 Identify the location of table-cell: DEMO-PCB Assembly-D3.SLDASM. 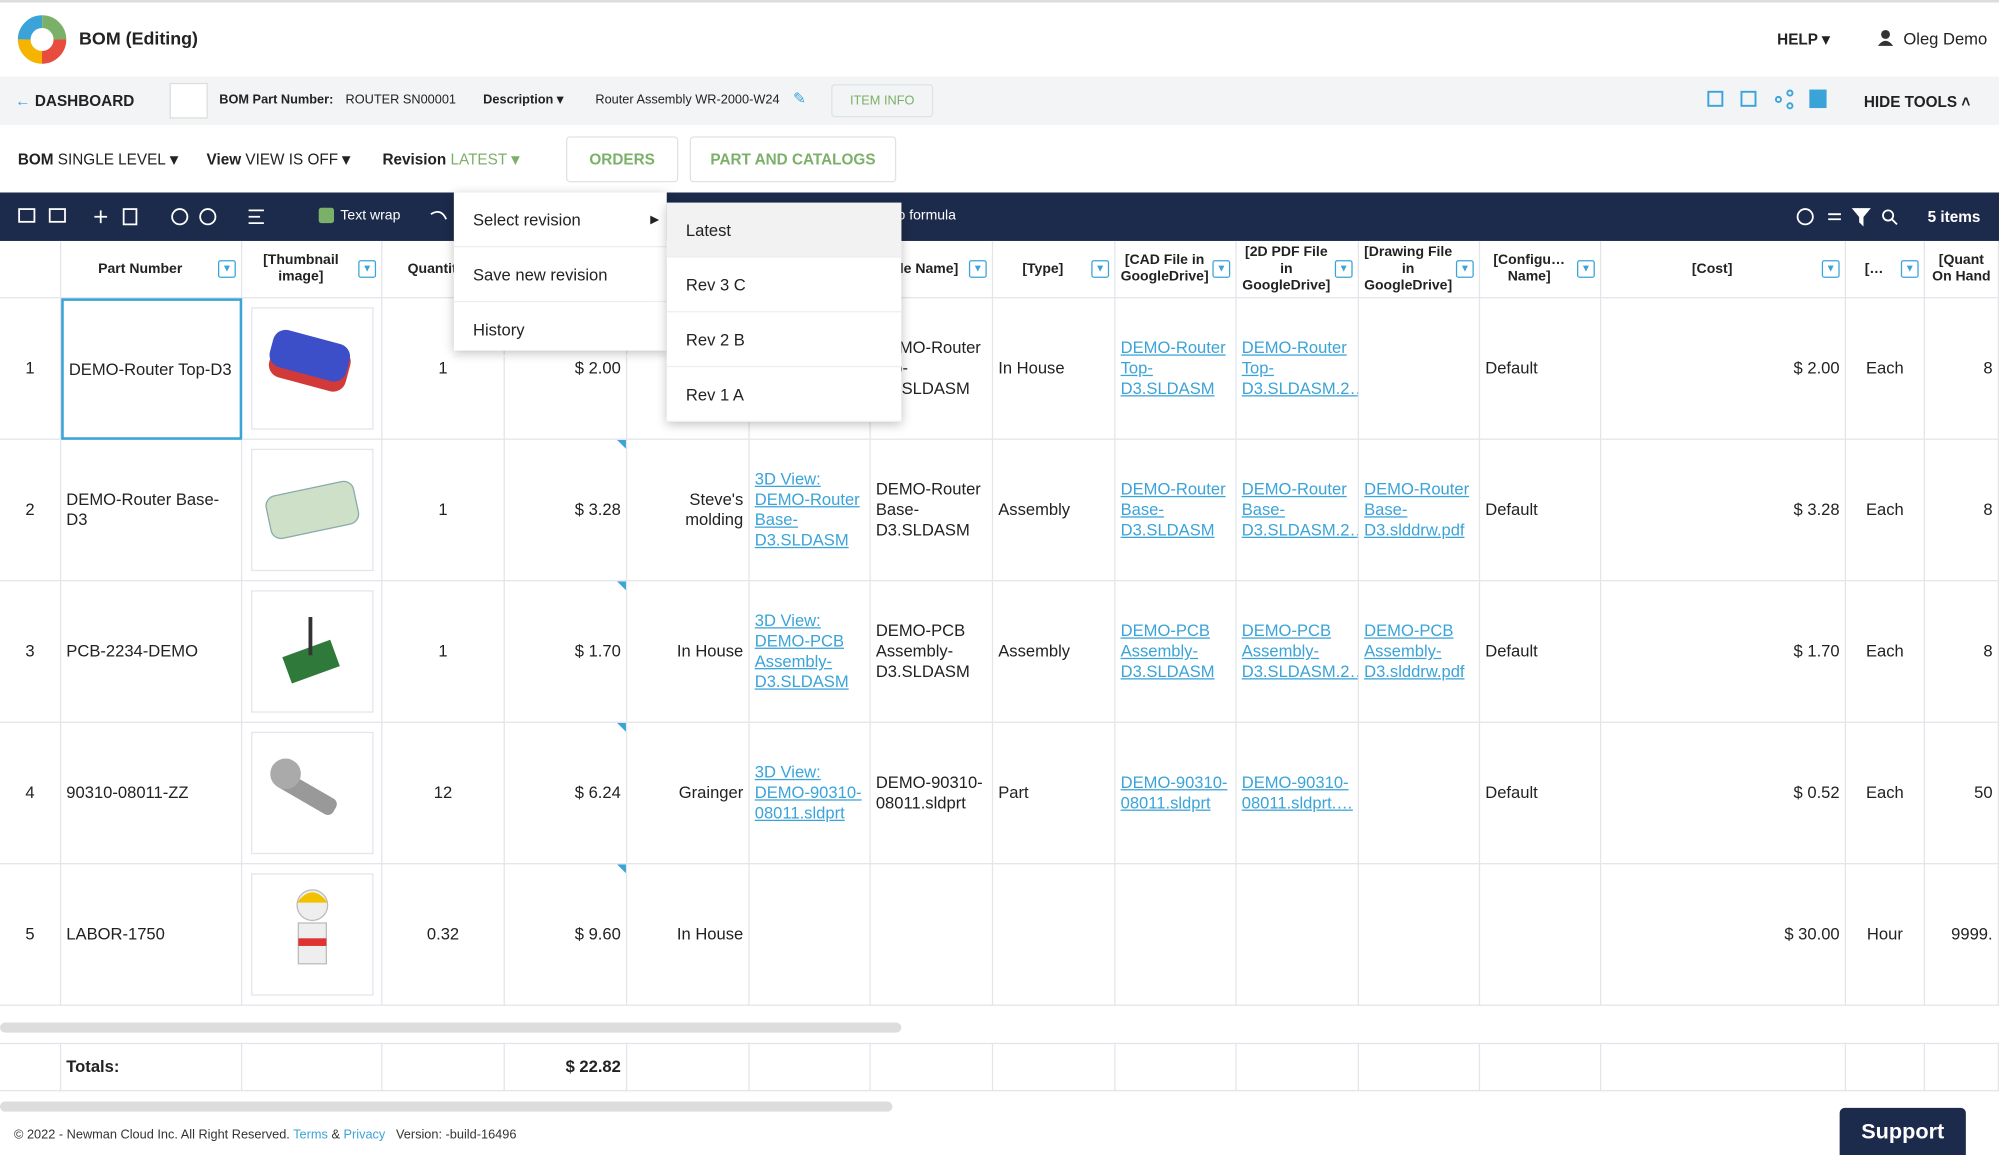
(1176, 652).